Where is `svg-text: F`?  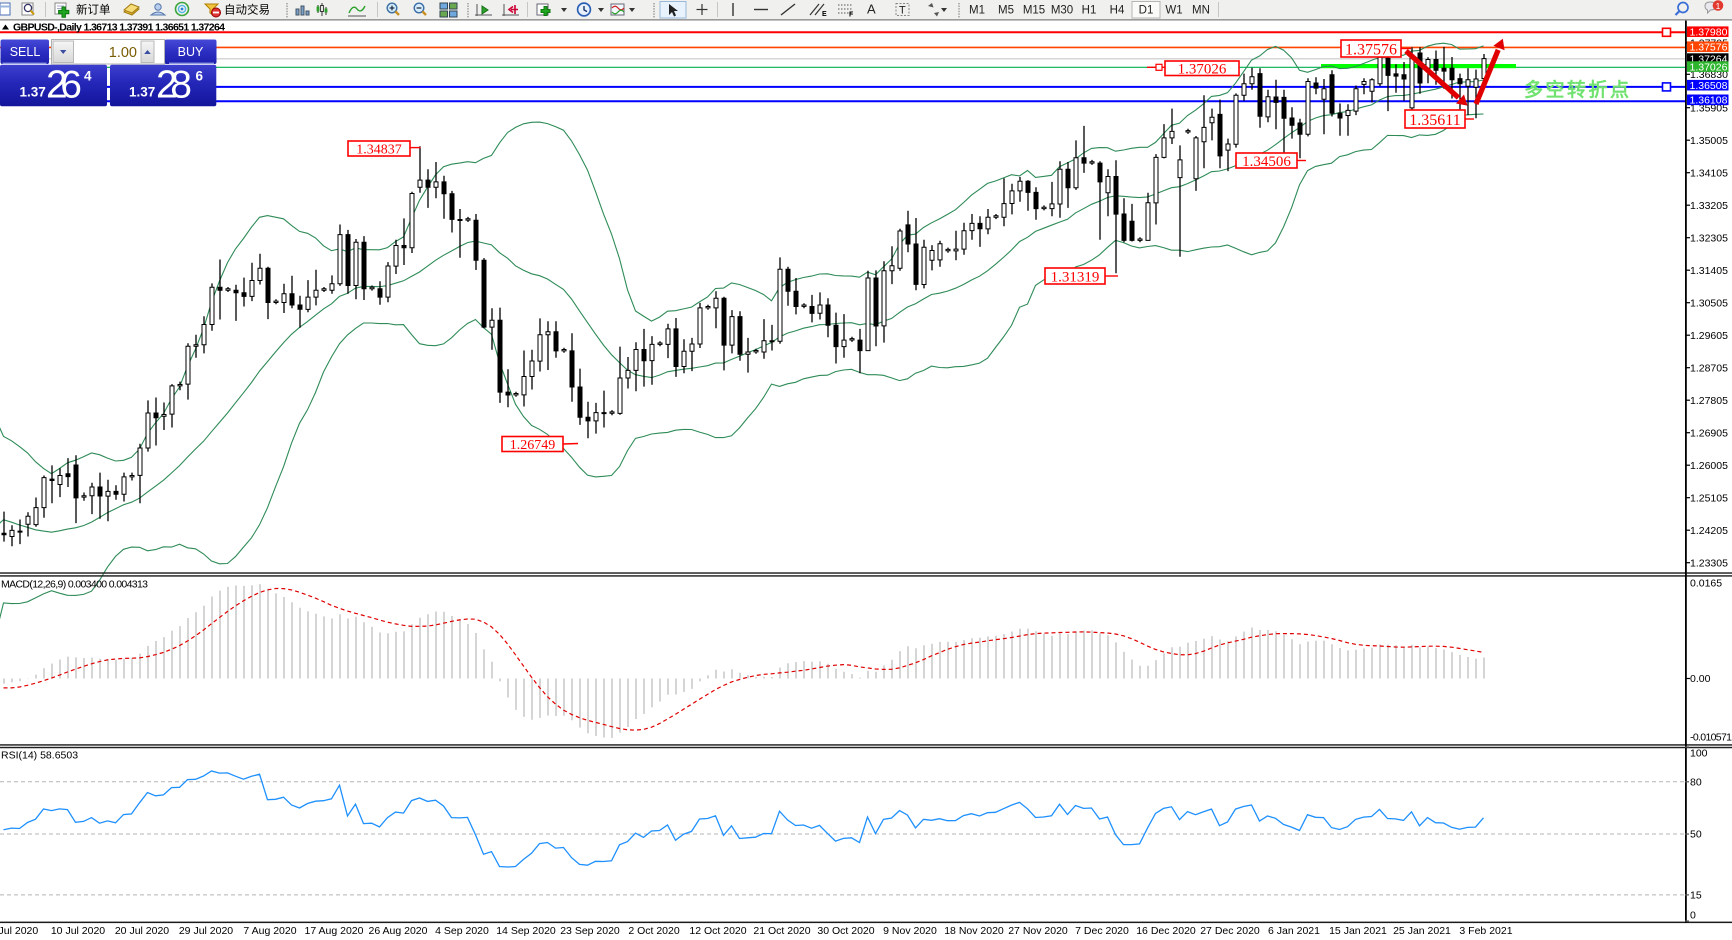
svg-text: F is located at coordinates (851, 15).